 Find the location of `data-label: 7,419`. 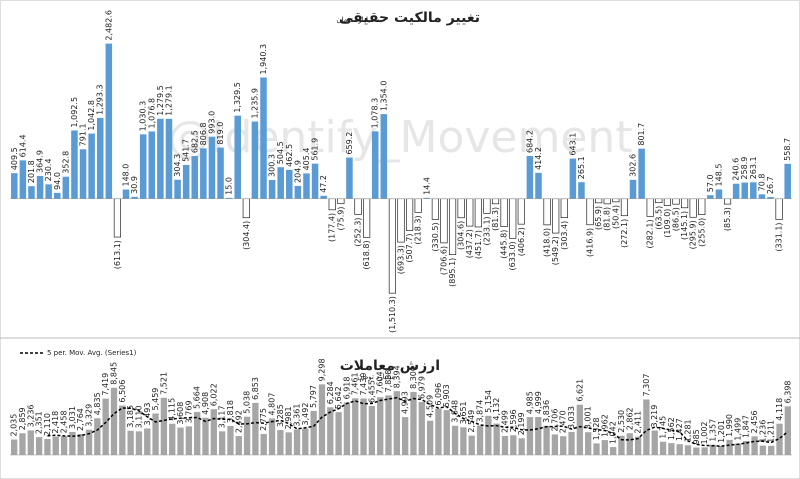

data-label: 7,419 is located at coordinates (105, 384).